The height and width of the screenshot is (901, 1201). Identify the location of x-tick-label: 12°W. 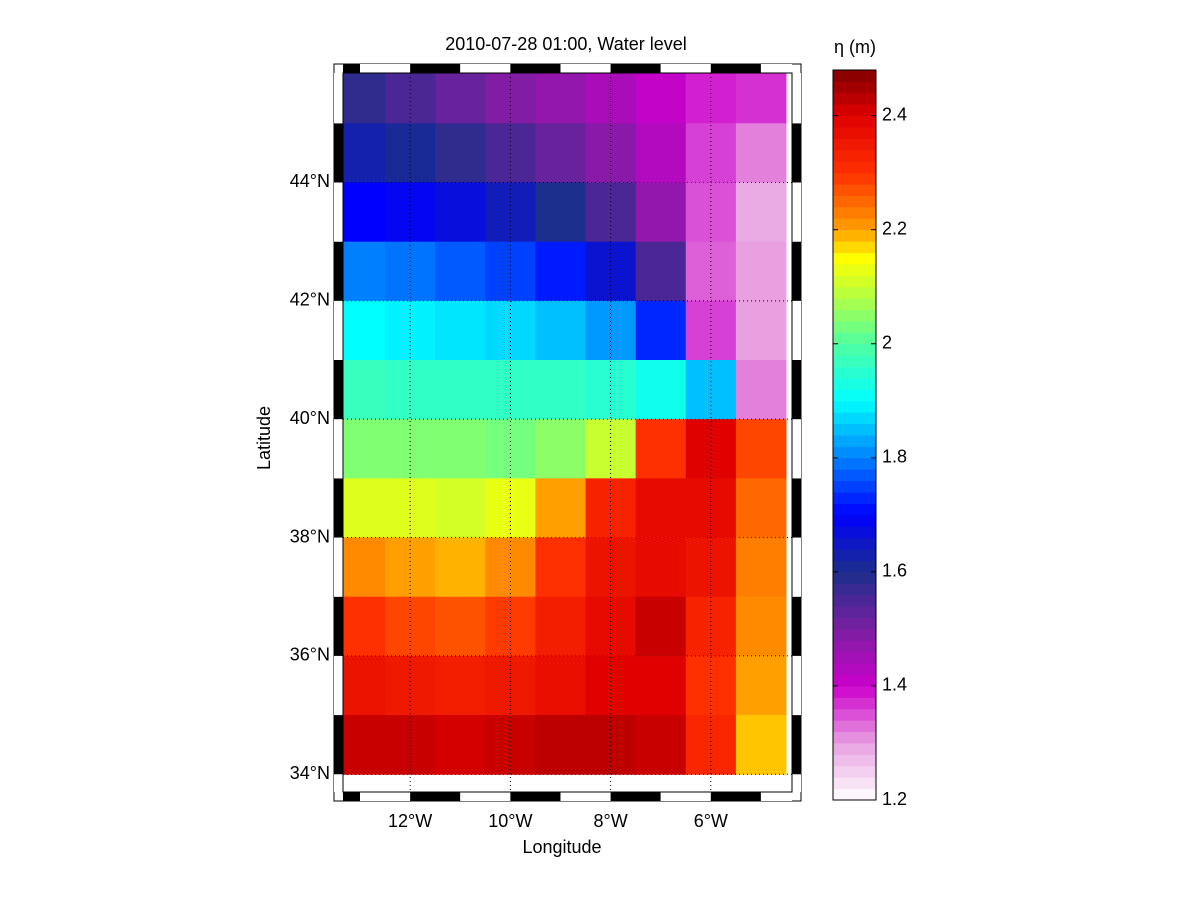
(410, 821).